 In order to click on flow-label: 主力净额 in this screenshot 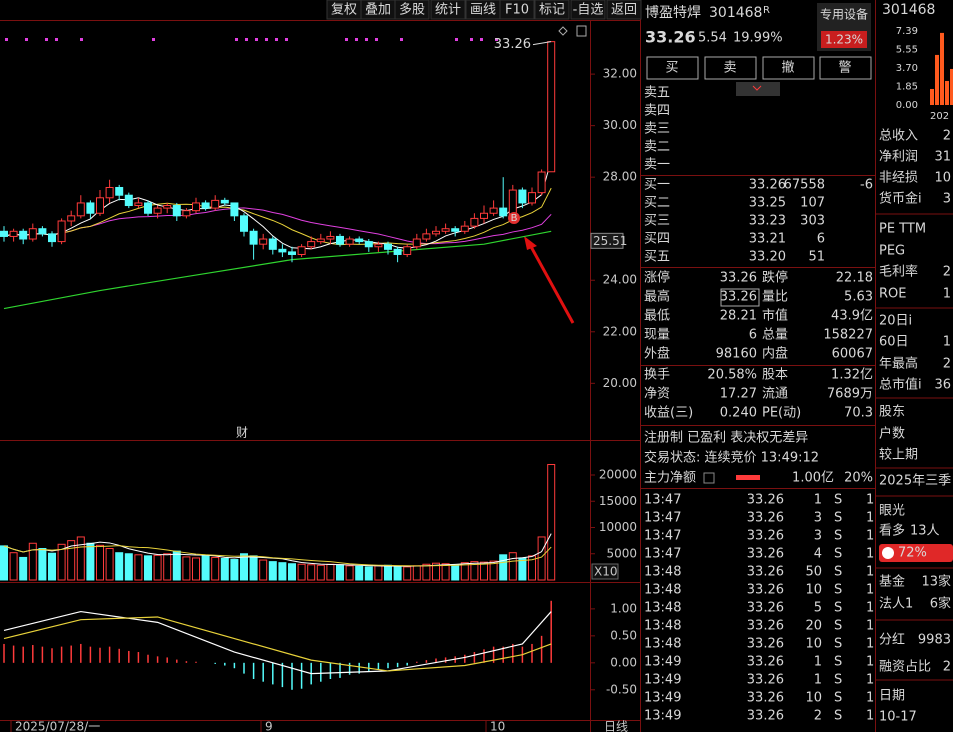, I will do `click(670, 478)`.